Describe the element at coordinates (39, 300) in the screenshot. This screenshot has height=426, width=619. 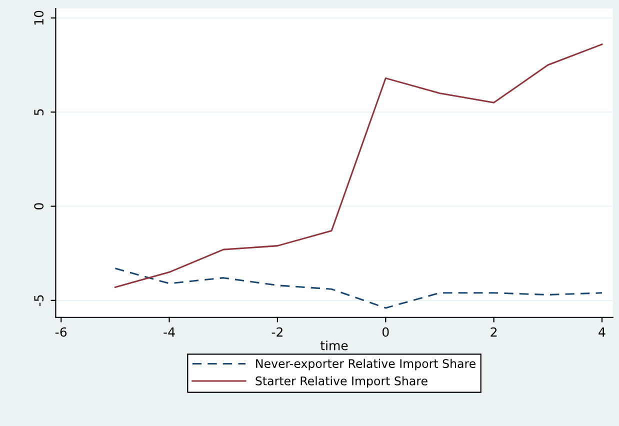
I see `y-tick-label: -5` at that location.